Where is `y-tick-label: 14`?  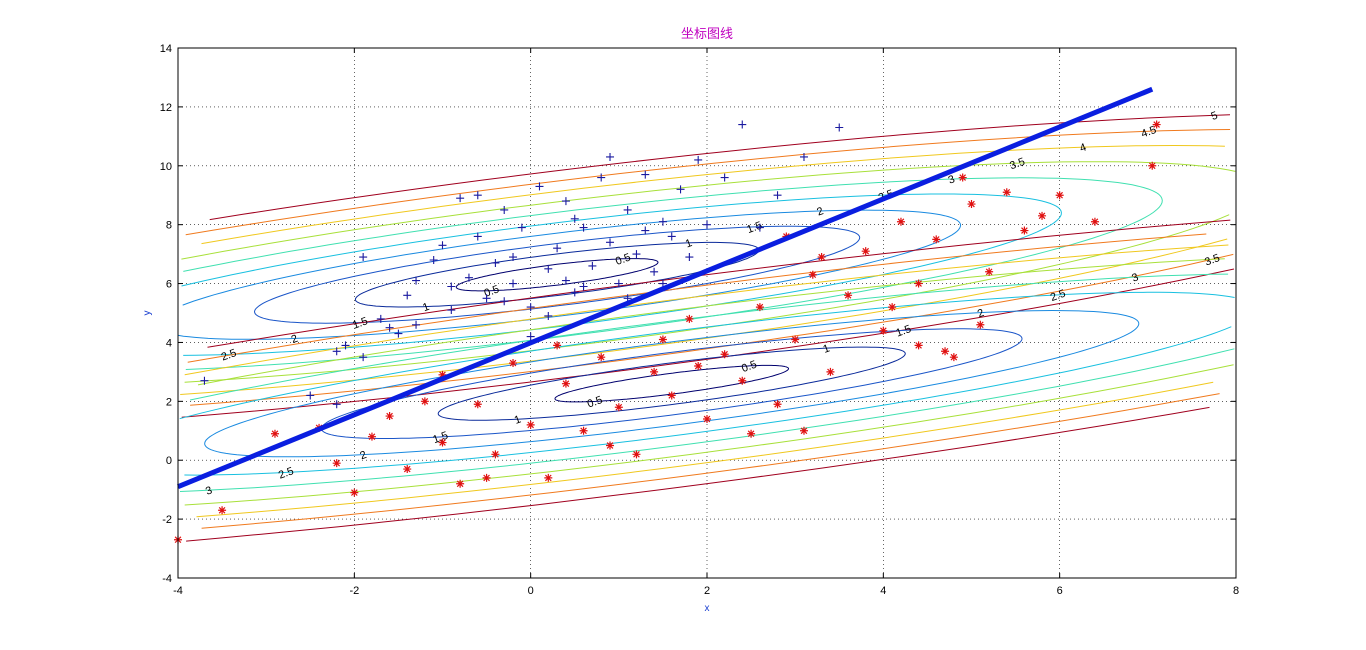
y-tick-label: 14 is located at coordinates (166, 49).